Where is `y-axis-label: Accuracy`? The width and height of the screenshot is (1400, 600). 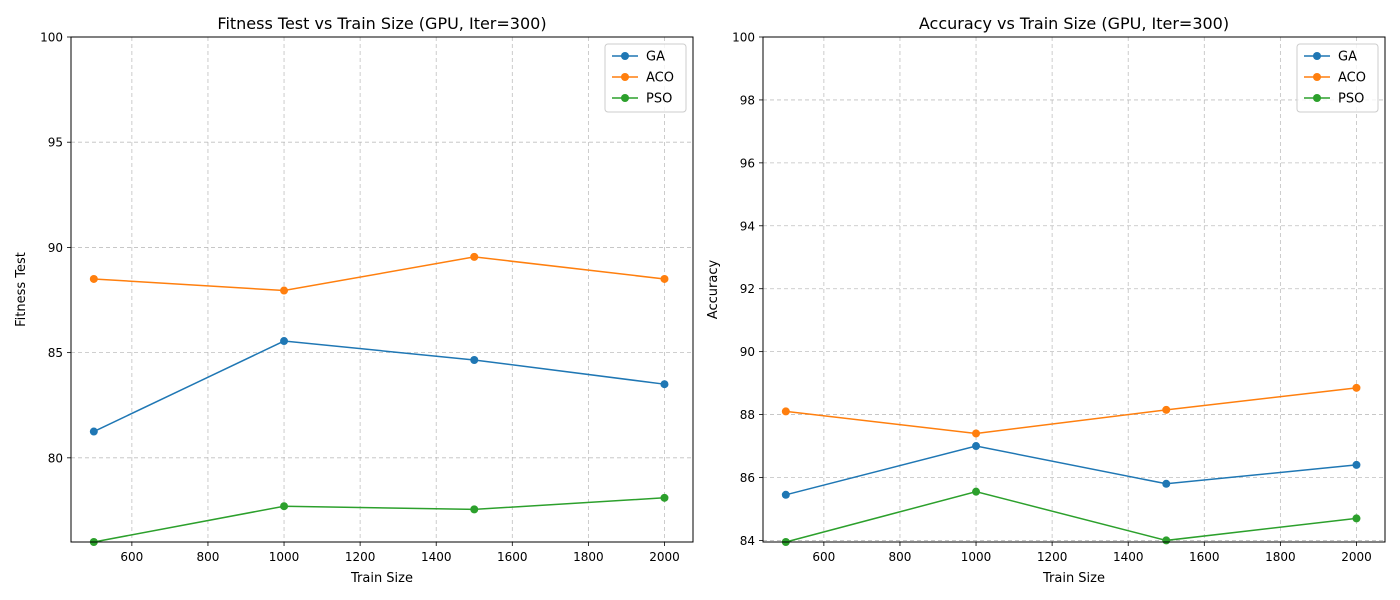
y-axis-label: Accuracy is located at coordinates (713, 290).